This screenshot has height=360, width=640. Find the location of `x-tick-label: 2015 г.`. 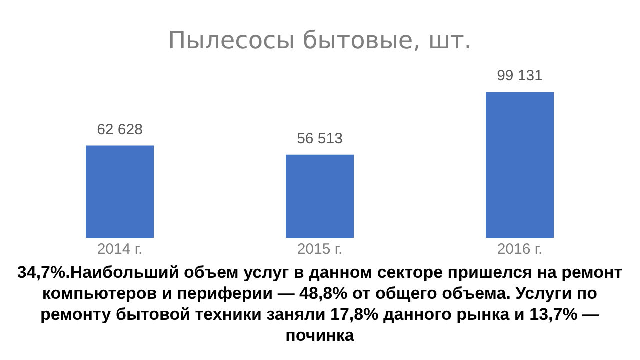

x-tick-label: 2015 г. is located at coordinates (320, 249).